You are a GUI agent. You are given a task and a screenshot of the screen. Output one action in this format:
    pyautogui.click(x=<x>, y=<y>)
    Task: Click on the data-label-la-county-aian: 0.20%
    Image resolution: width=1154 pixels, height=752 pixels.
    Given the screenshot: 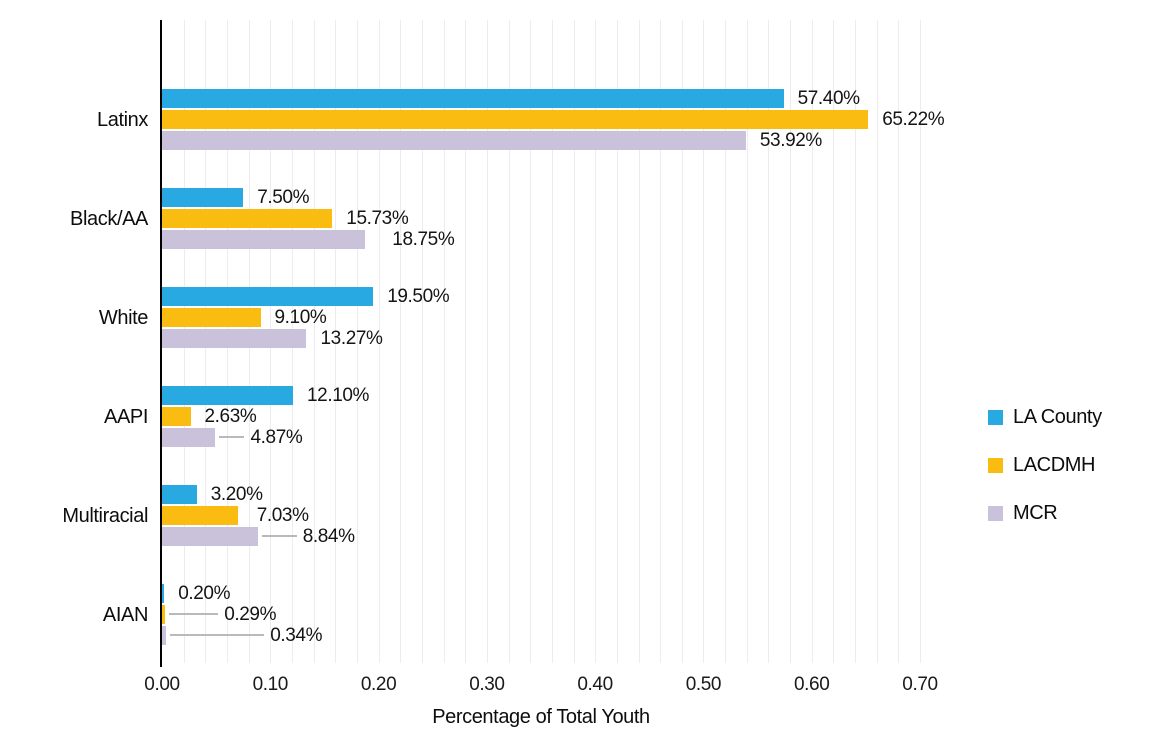 What is the action you would take?
    pyautogui.click(x=204, y=593)
    